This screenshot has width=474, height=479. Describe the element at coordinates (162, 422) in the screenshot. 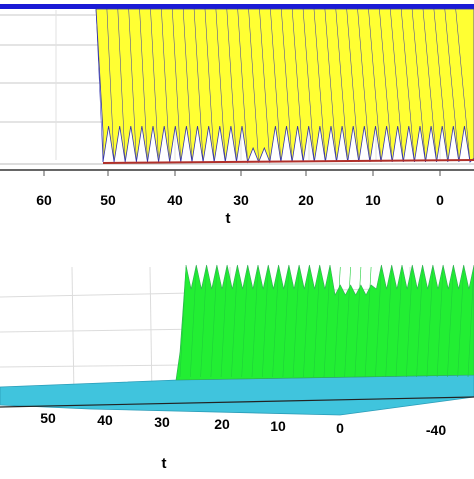

I see `bottom-x-tick-label: 30` at that location.